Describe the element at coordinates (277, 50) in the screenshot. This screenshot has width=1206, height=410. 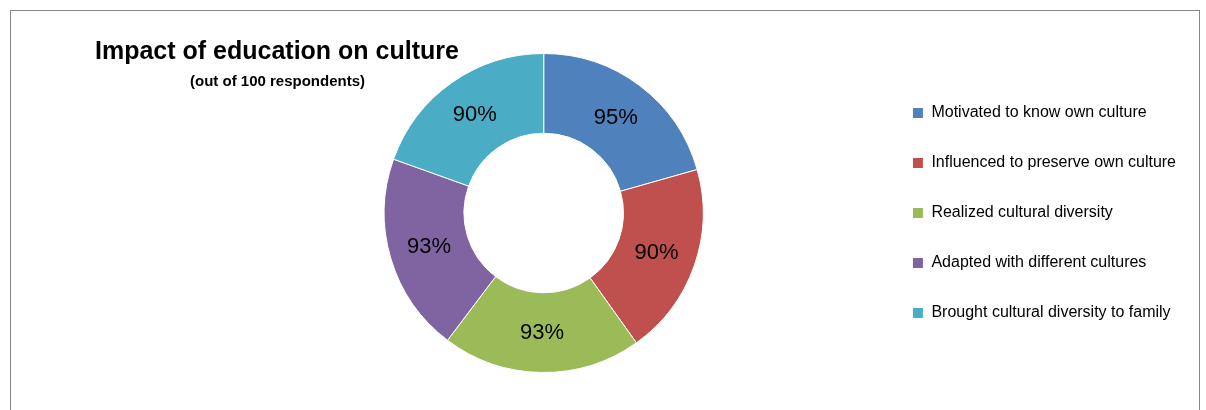
I see `chart-title: Impact of education on culture` at that location.